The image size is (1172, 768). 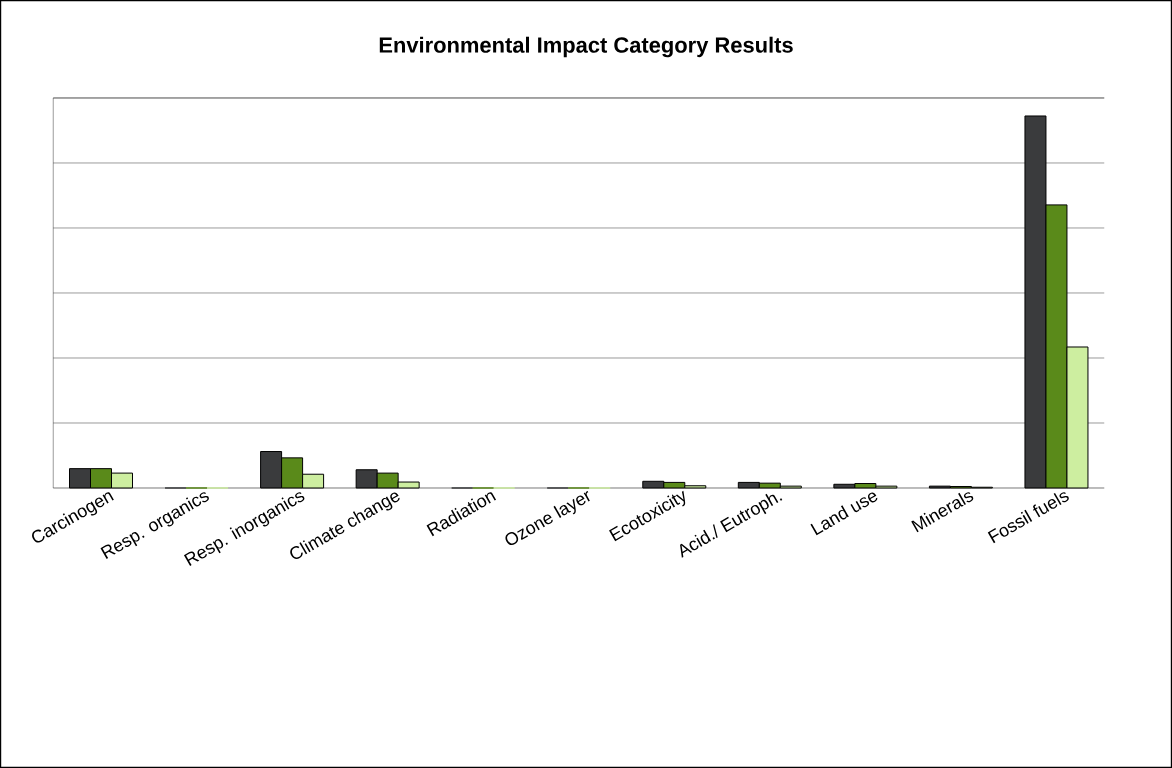 What do you see at coordinates (844, 514) in the screenshot?
I see `x-tick-label: Land use` at bounding box center [844, 514].